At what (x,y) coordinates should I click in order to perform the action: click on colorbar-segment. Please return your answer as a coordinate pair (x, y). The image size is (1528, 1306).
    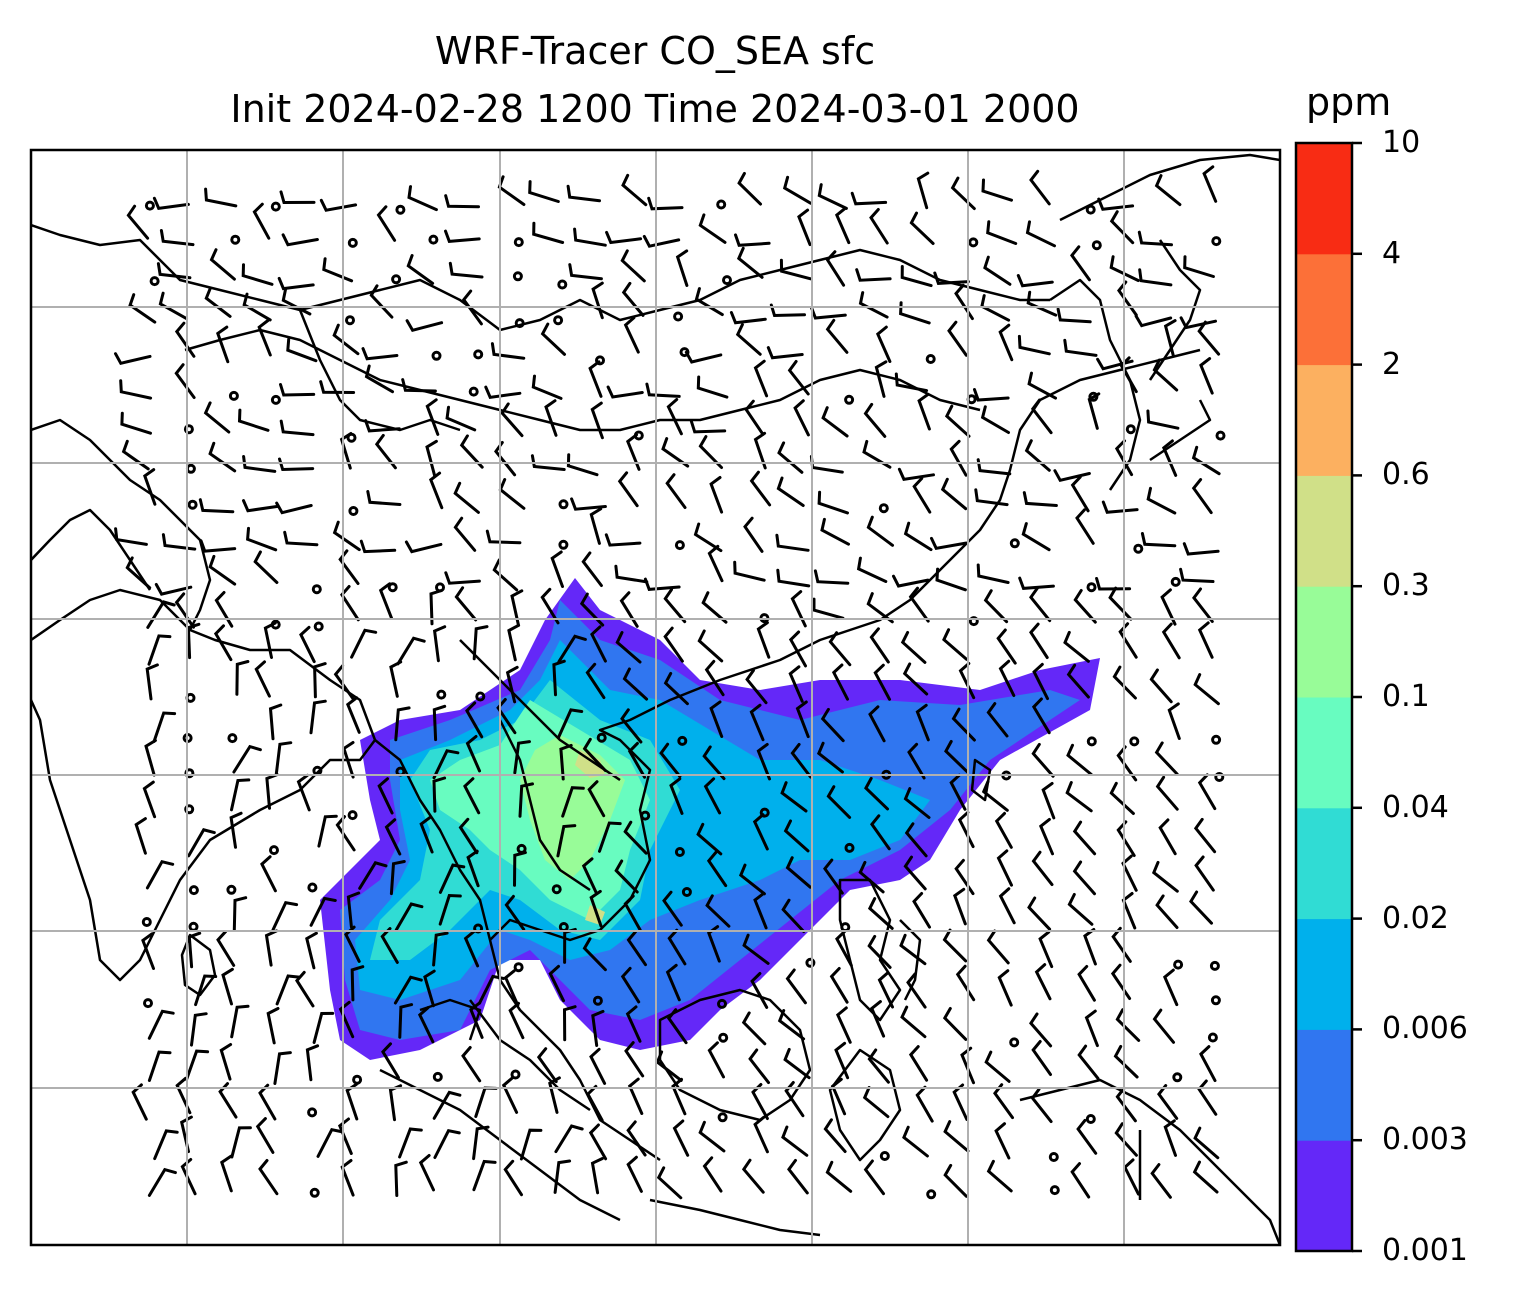
    Looking at the image, I should click on (1324, 199).